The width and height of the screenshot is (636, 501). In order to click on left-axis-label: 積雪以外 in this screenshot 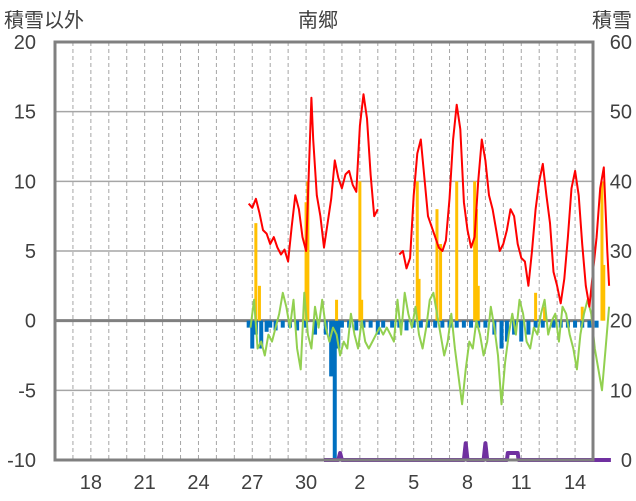, I will do `click(44, 20)`.